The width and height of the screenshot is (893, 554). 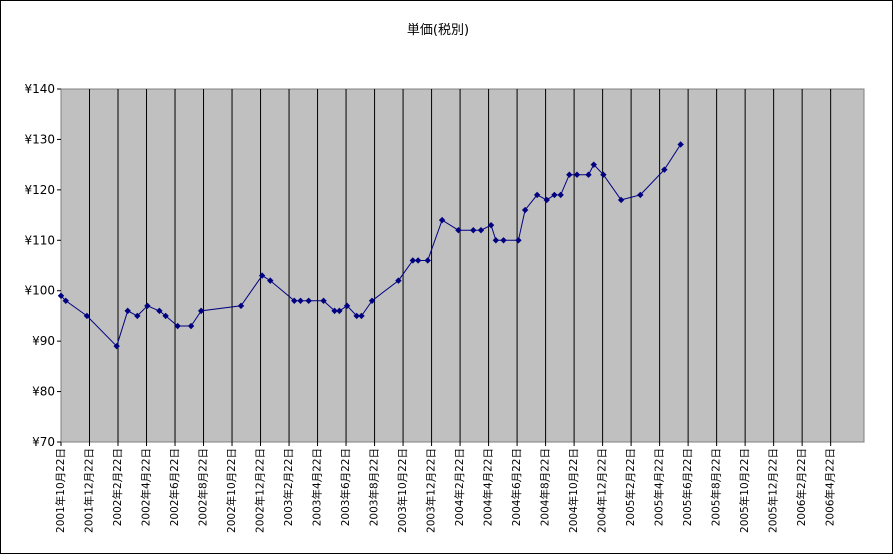 What do you see at coordinates (801, 487) in the screenshot?
I see `x-tick-label: 2006年2月22日` at bounding box center [801, 487].